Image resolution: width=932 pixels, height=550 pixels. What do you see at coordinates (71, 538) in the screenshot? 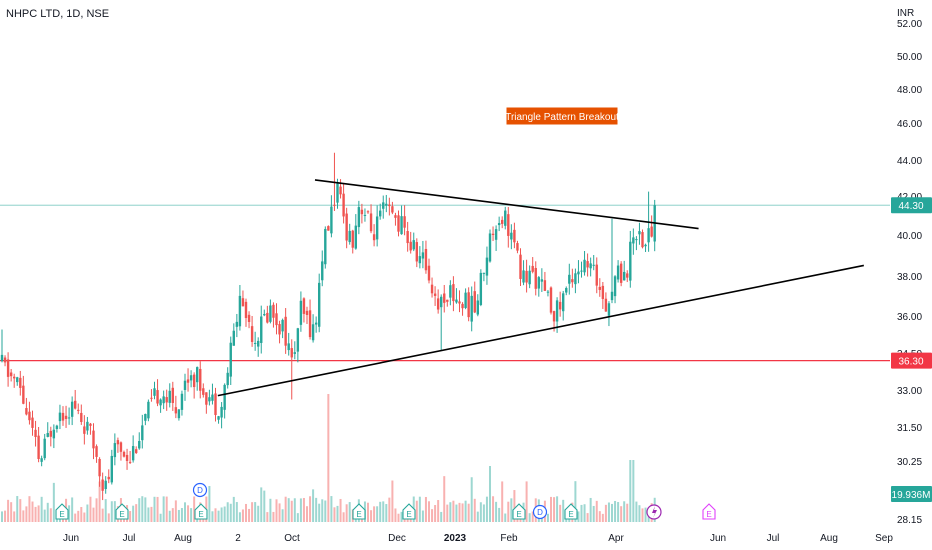
I see `x-tick-label: Jun` at bounding box center [71, 538].